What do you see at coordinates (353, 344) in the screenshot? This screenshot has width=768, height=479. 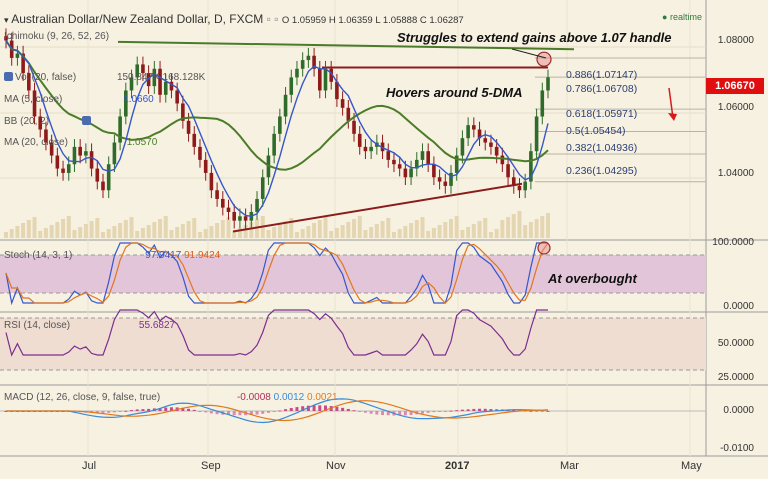 I see `rsi-band` at bounding box center [353, 344].